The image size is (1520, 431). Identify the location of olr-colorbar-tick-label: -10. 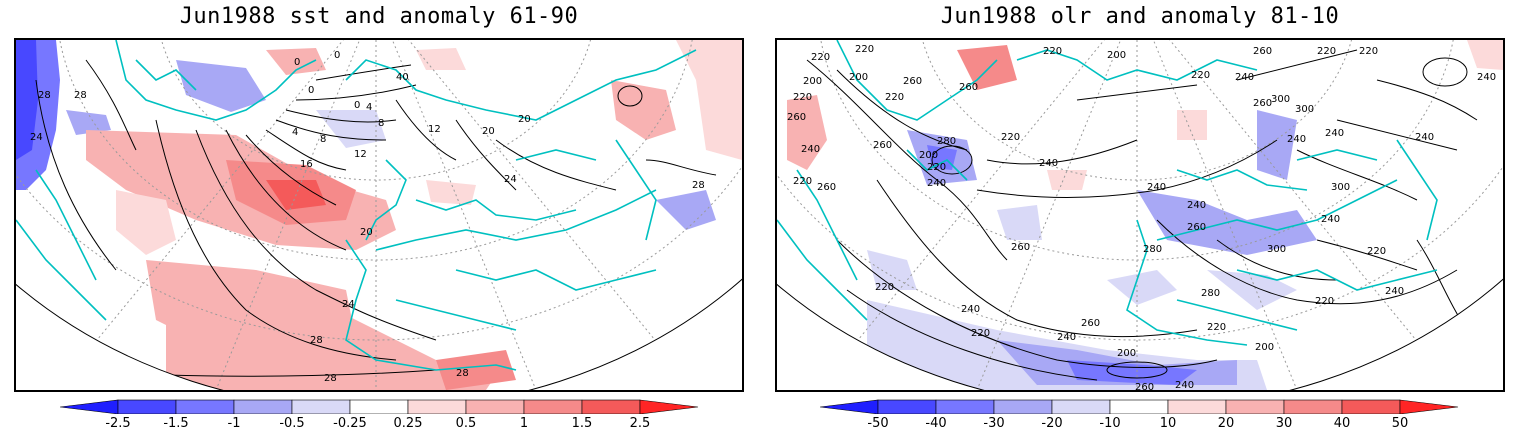
(1110, 423).